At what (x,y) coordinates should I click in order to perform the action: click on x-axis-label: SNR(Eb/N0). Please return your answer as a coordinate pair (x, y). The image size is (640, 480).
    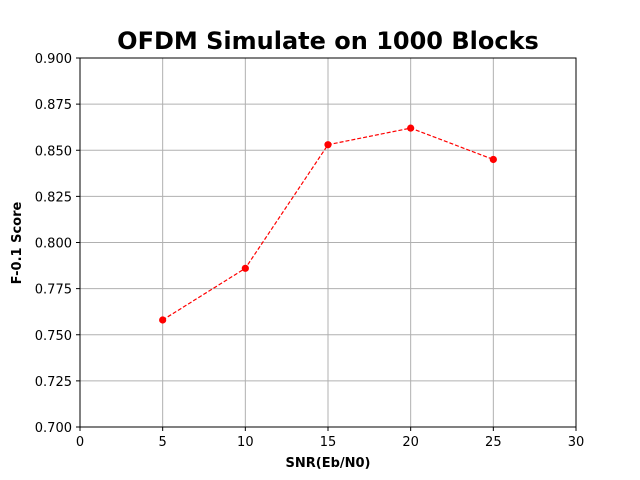
    Looking at the image, I should click on (328, 463).